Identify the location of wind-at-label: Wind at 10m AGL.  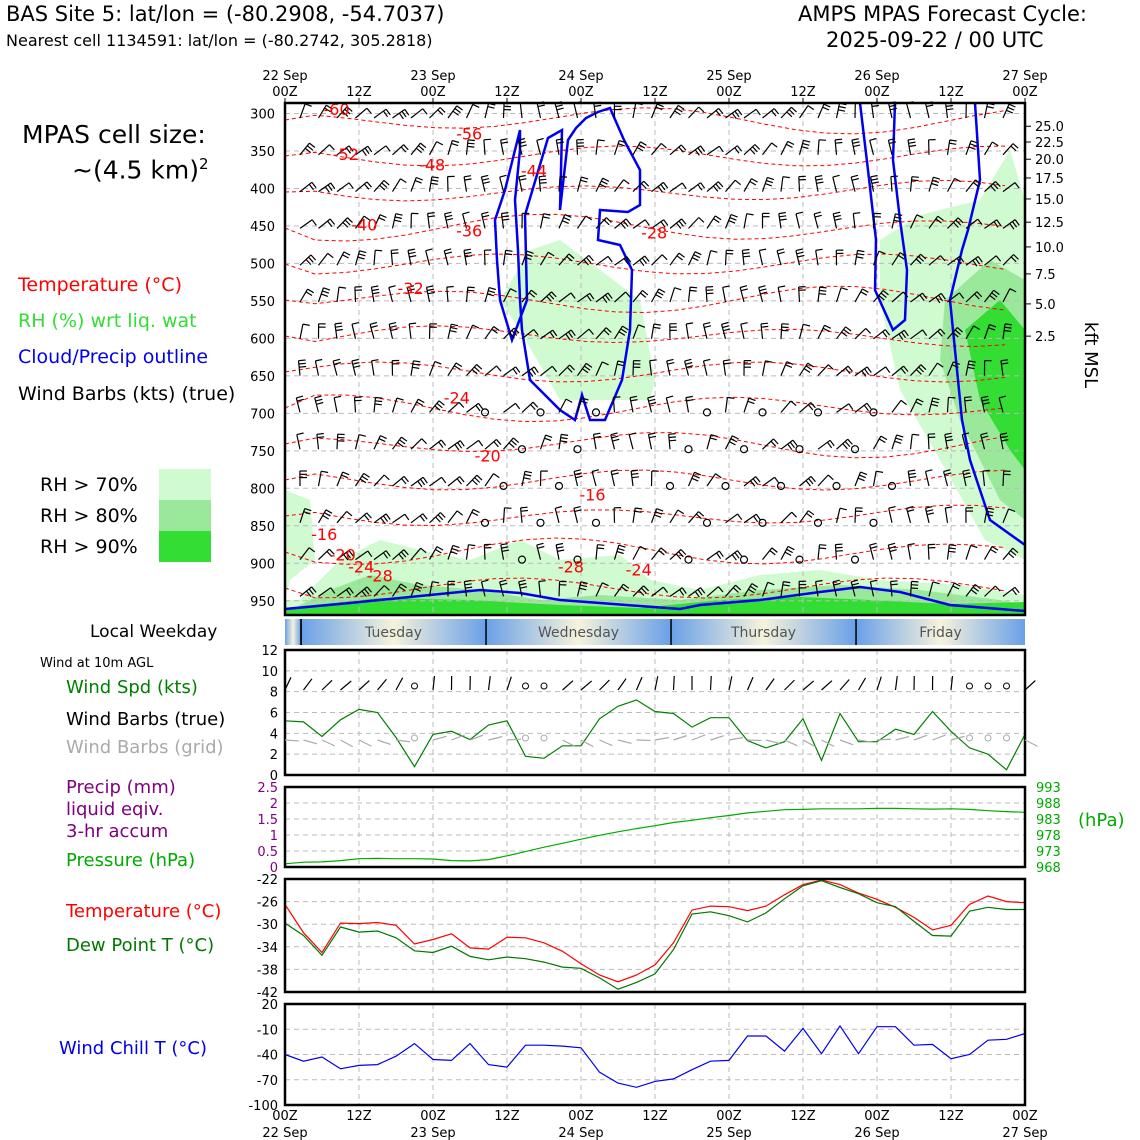
(97, 663).